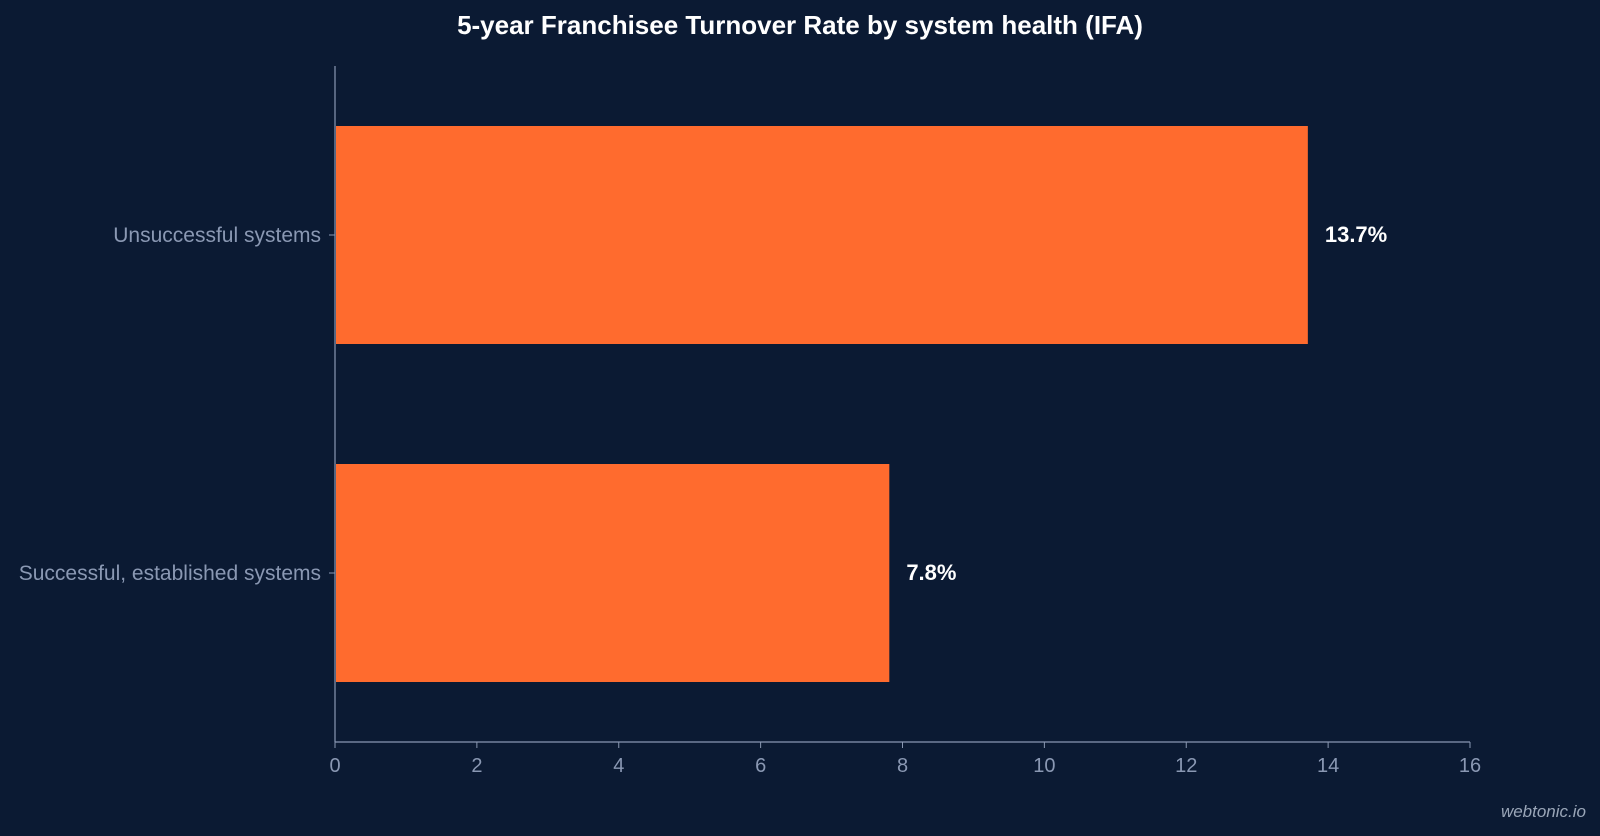  Describe the element at coordinates (476, 766) in the screenshot. I see `x-tick-label: 2` at that location.